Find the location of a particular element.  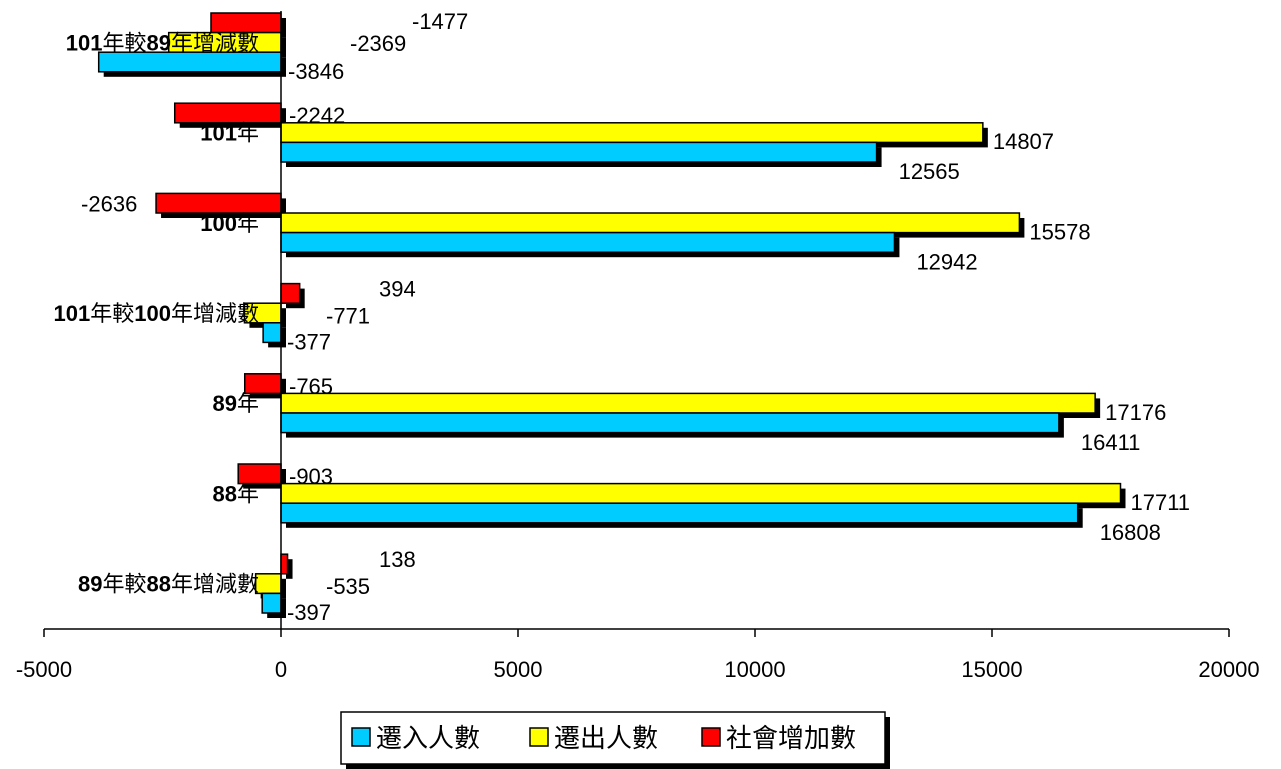

legend: 遷入人數 遷出人數 社會增加數 is located at coordinates (615, 740).